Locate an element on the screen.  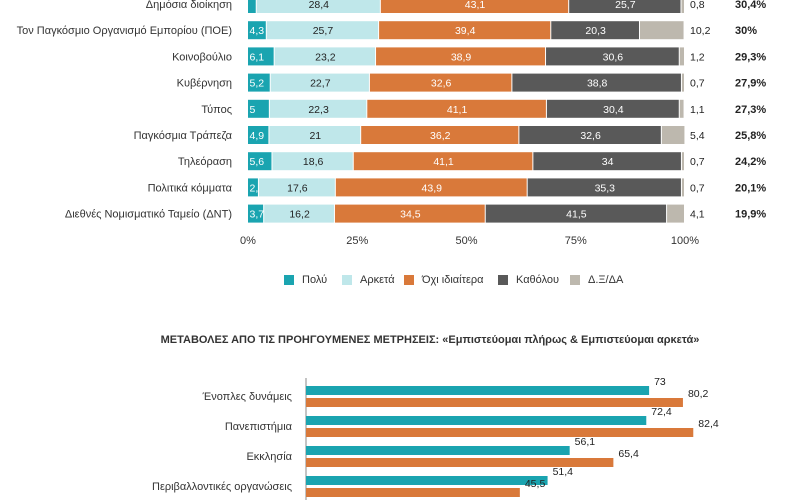
data-label: 5,2 is located at coordinates (257, 84).